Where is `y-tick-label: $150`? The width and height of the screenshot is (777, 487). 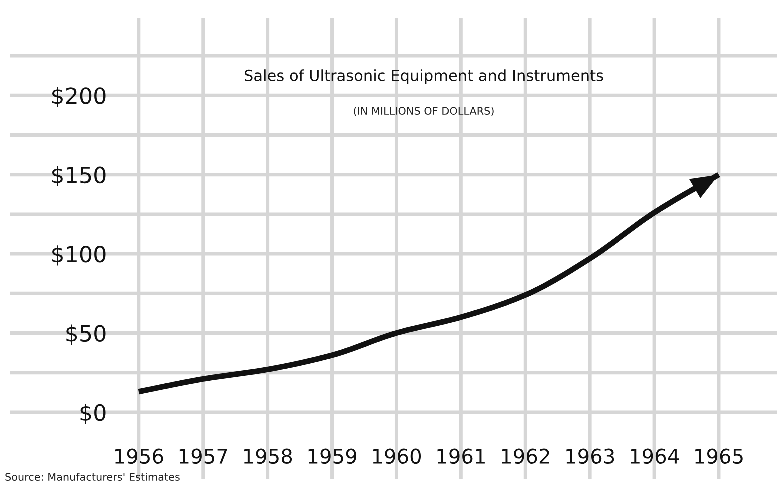 y-tick-label: $150 is located at coordinates (79, 176).